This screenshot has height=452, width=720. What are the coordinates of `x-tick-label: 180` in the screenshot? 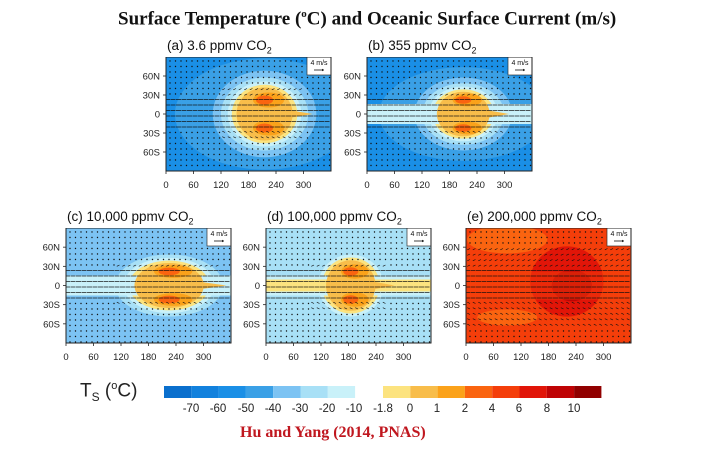 It's located at (149, 357).